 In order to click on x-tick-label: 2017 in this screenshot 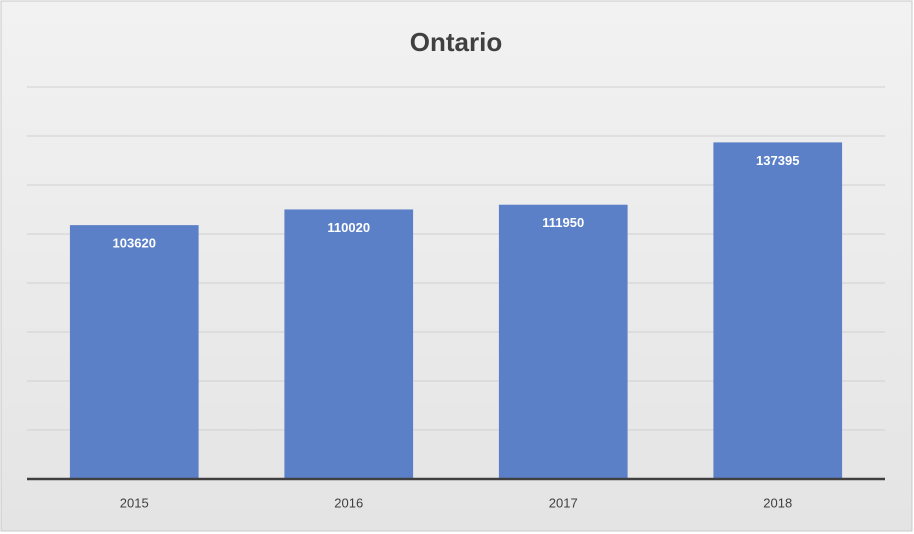, I will do `click(563, 502)`.